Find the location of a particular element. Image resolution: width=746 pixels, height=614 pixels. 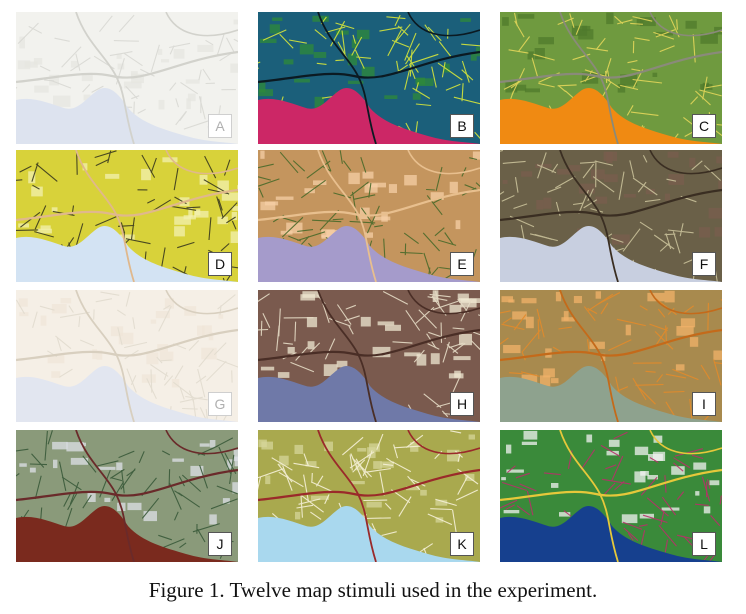

map-panel-k: K is located at coordinates (369, 496).